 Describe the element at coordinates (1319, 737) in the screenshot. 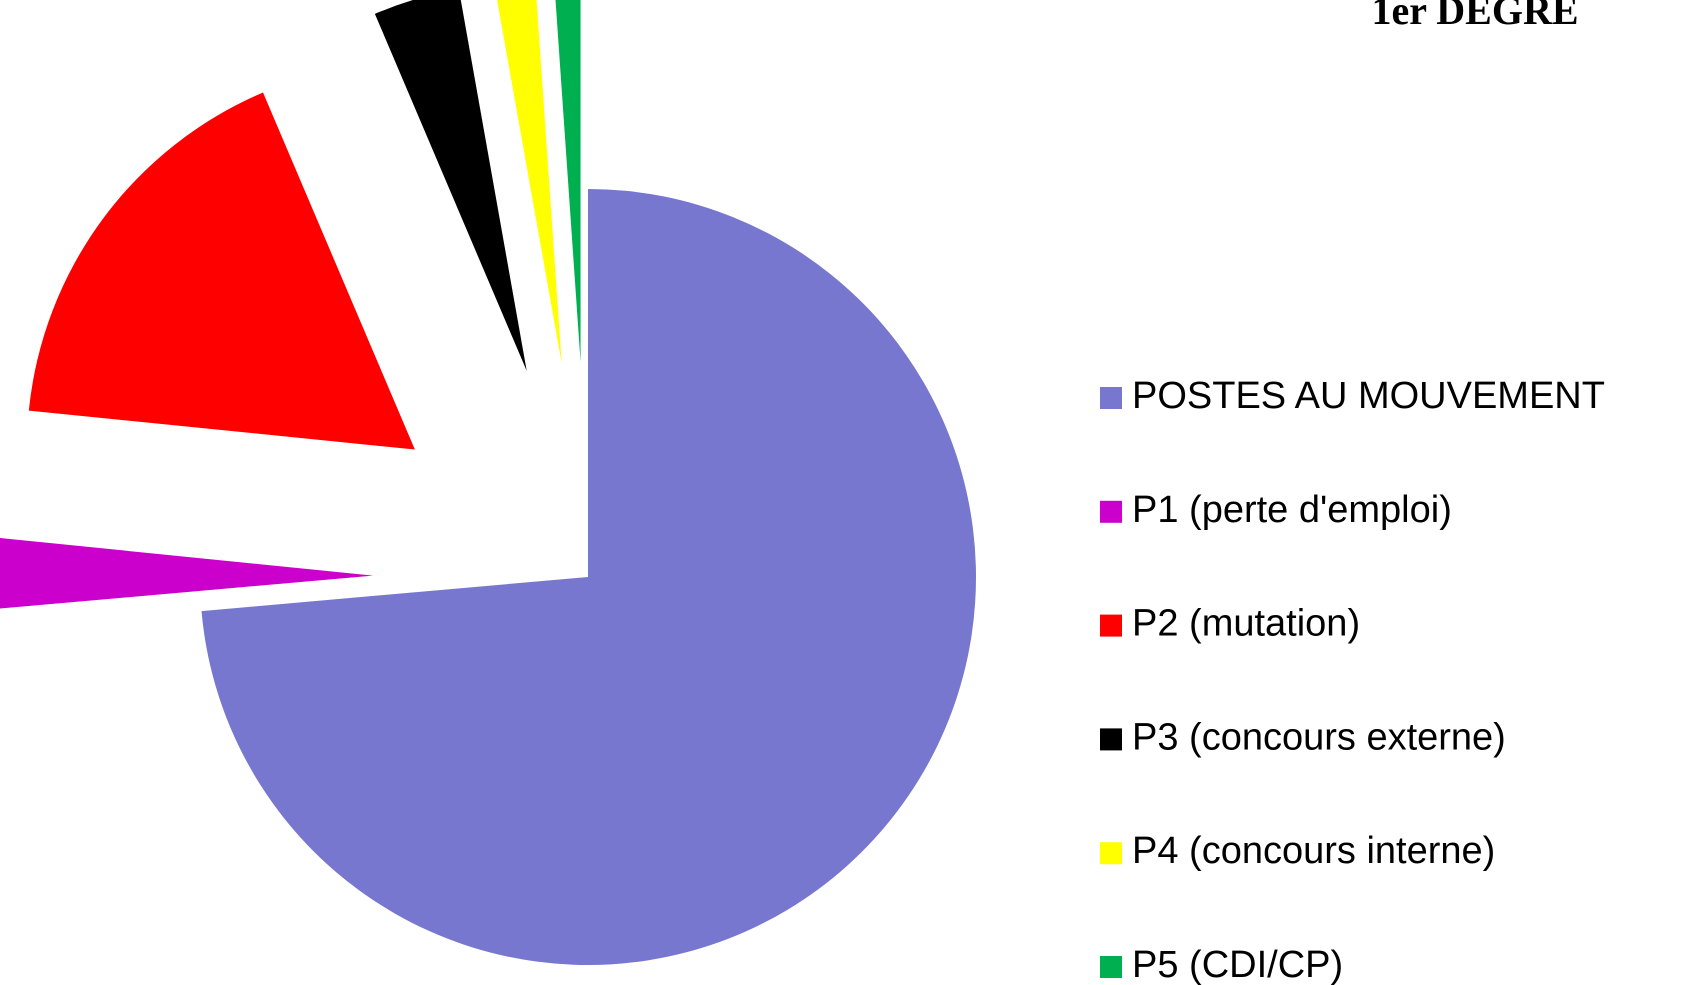

I see `legend-label: P3 (concours externe)` at that location.